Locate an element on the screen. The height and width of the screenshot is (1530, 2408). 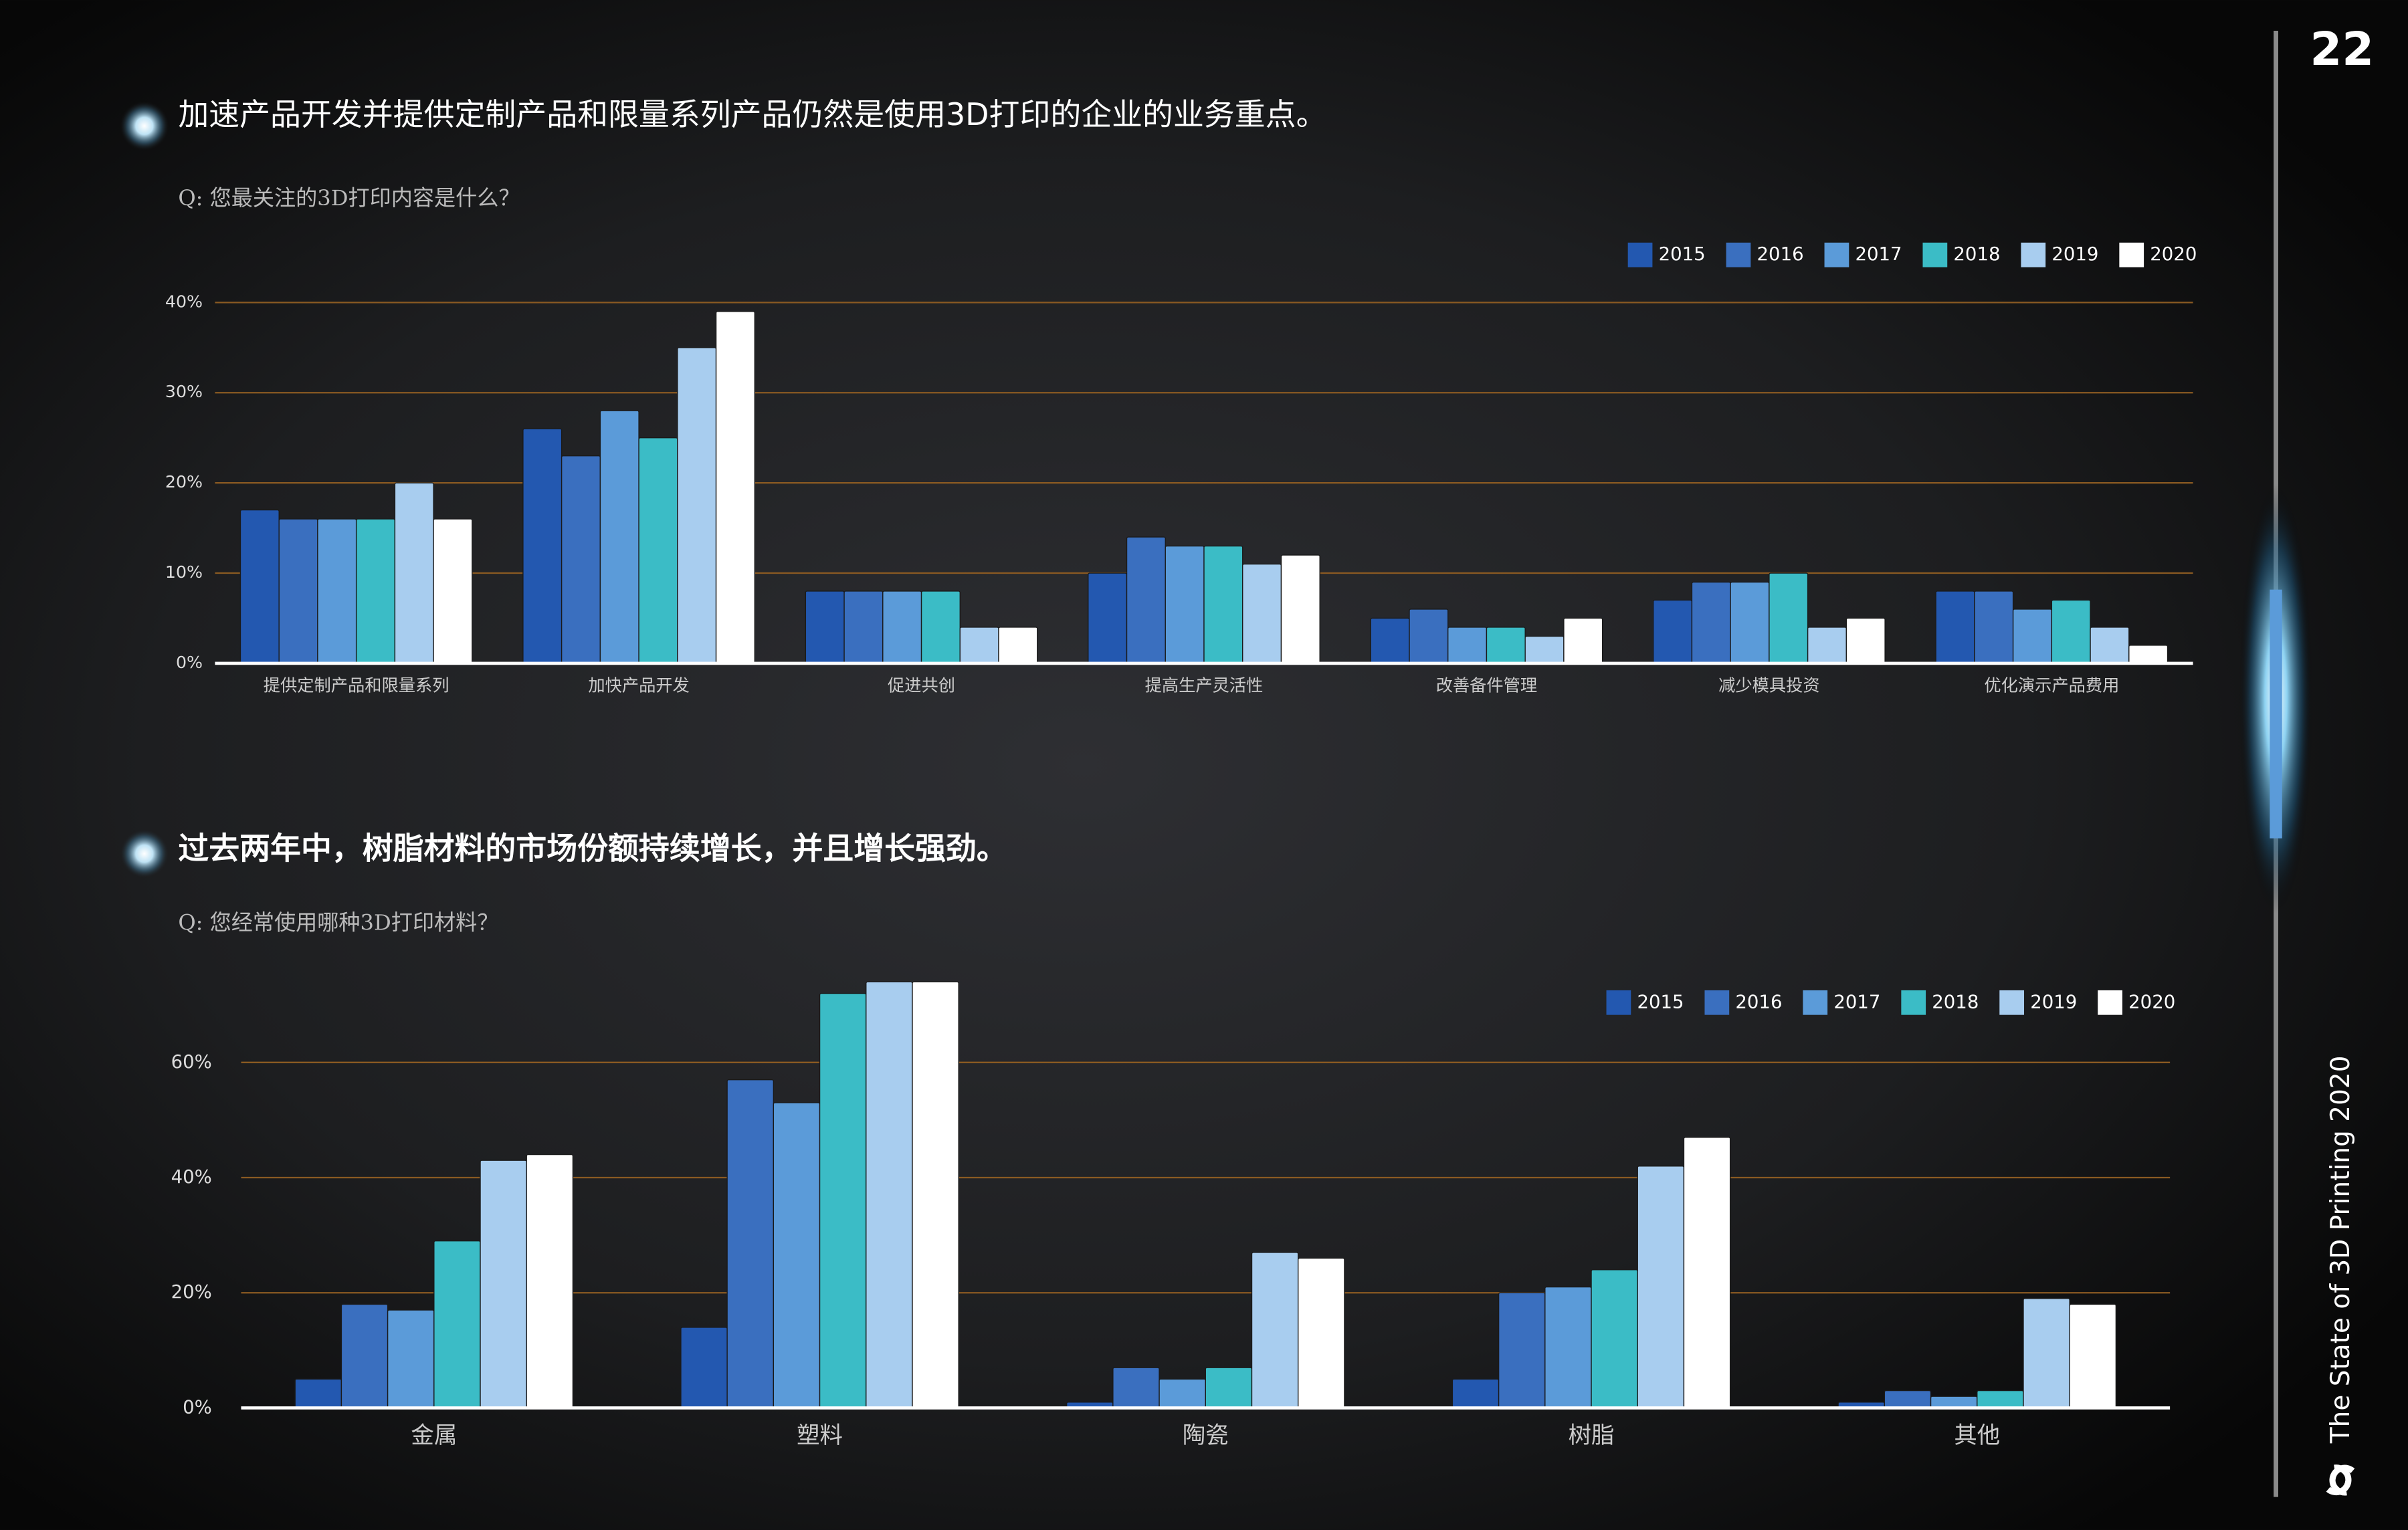
logo is located at coordinates (2340, 1480).